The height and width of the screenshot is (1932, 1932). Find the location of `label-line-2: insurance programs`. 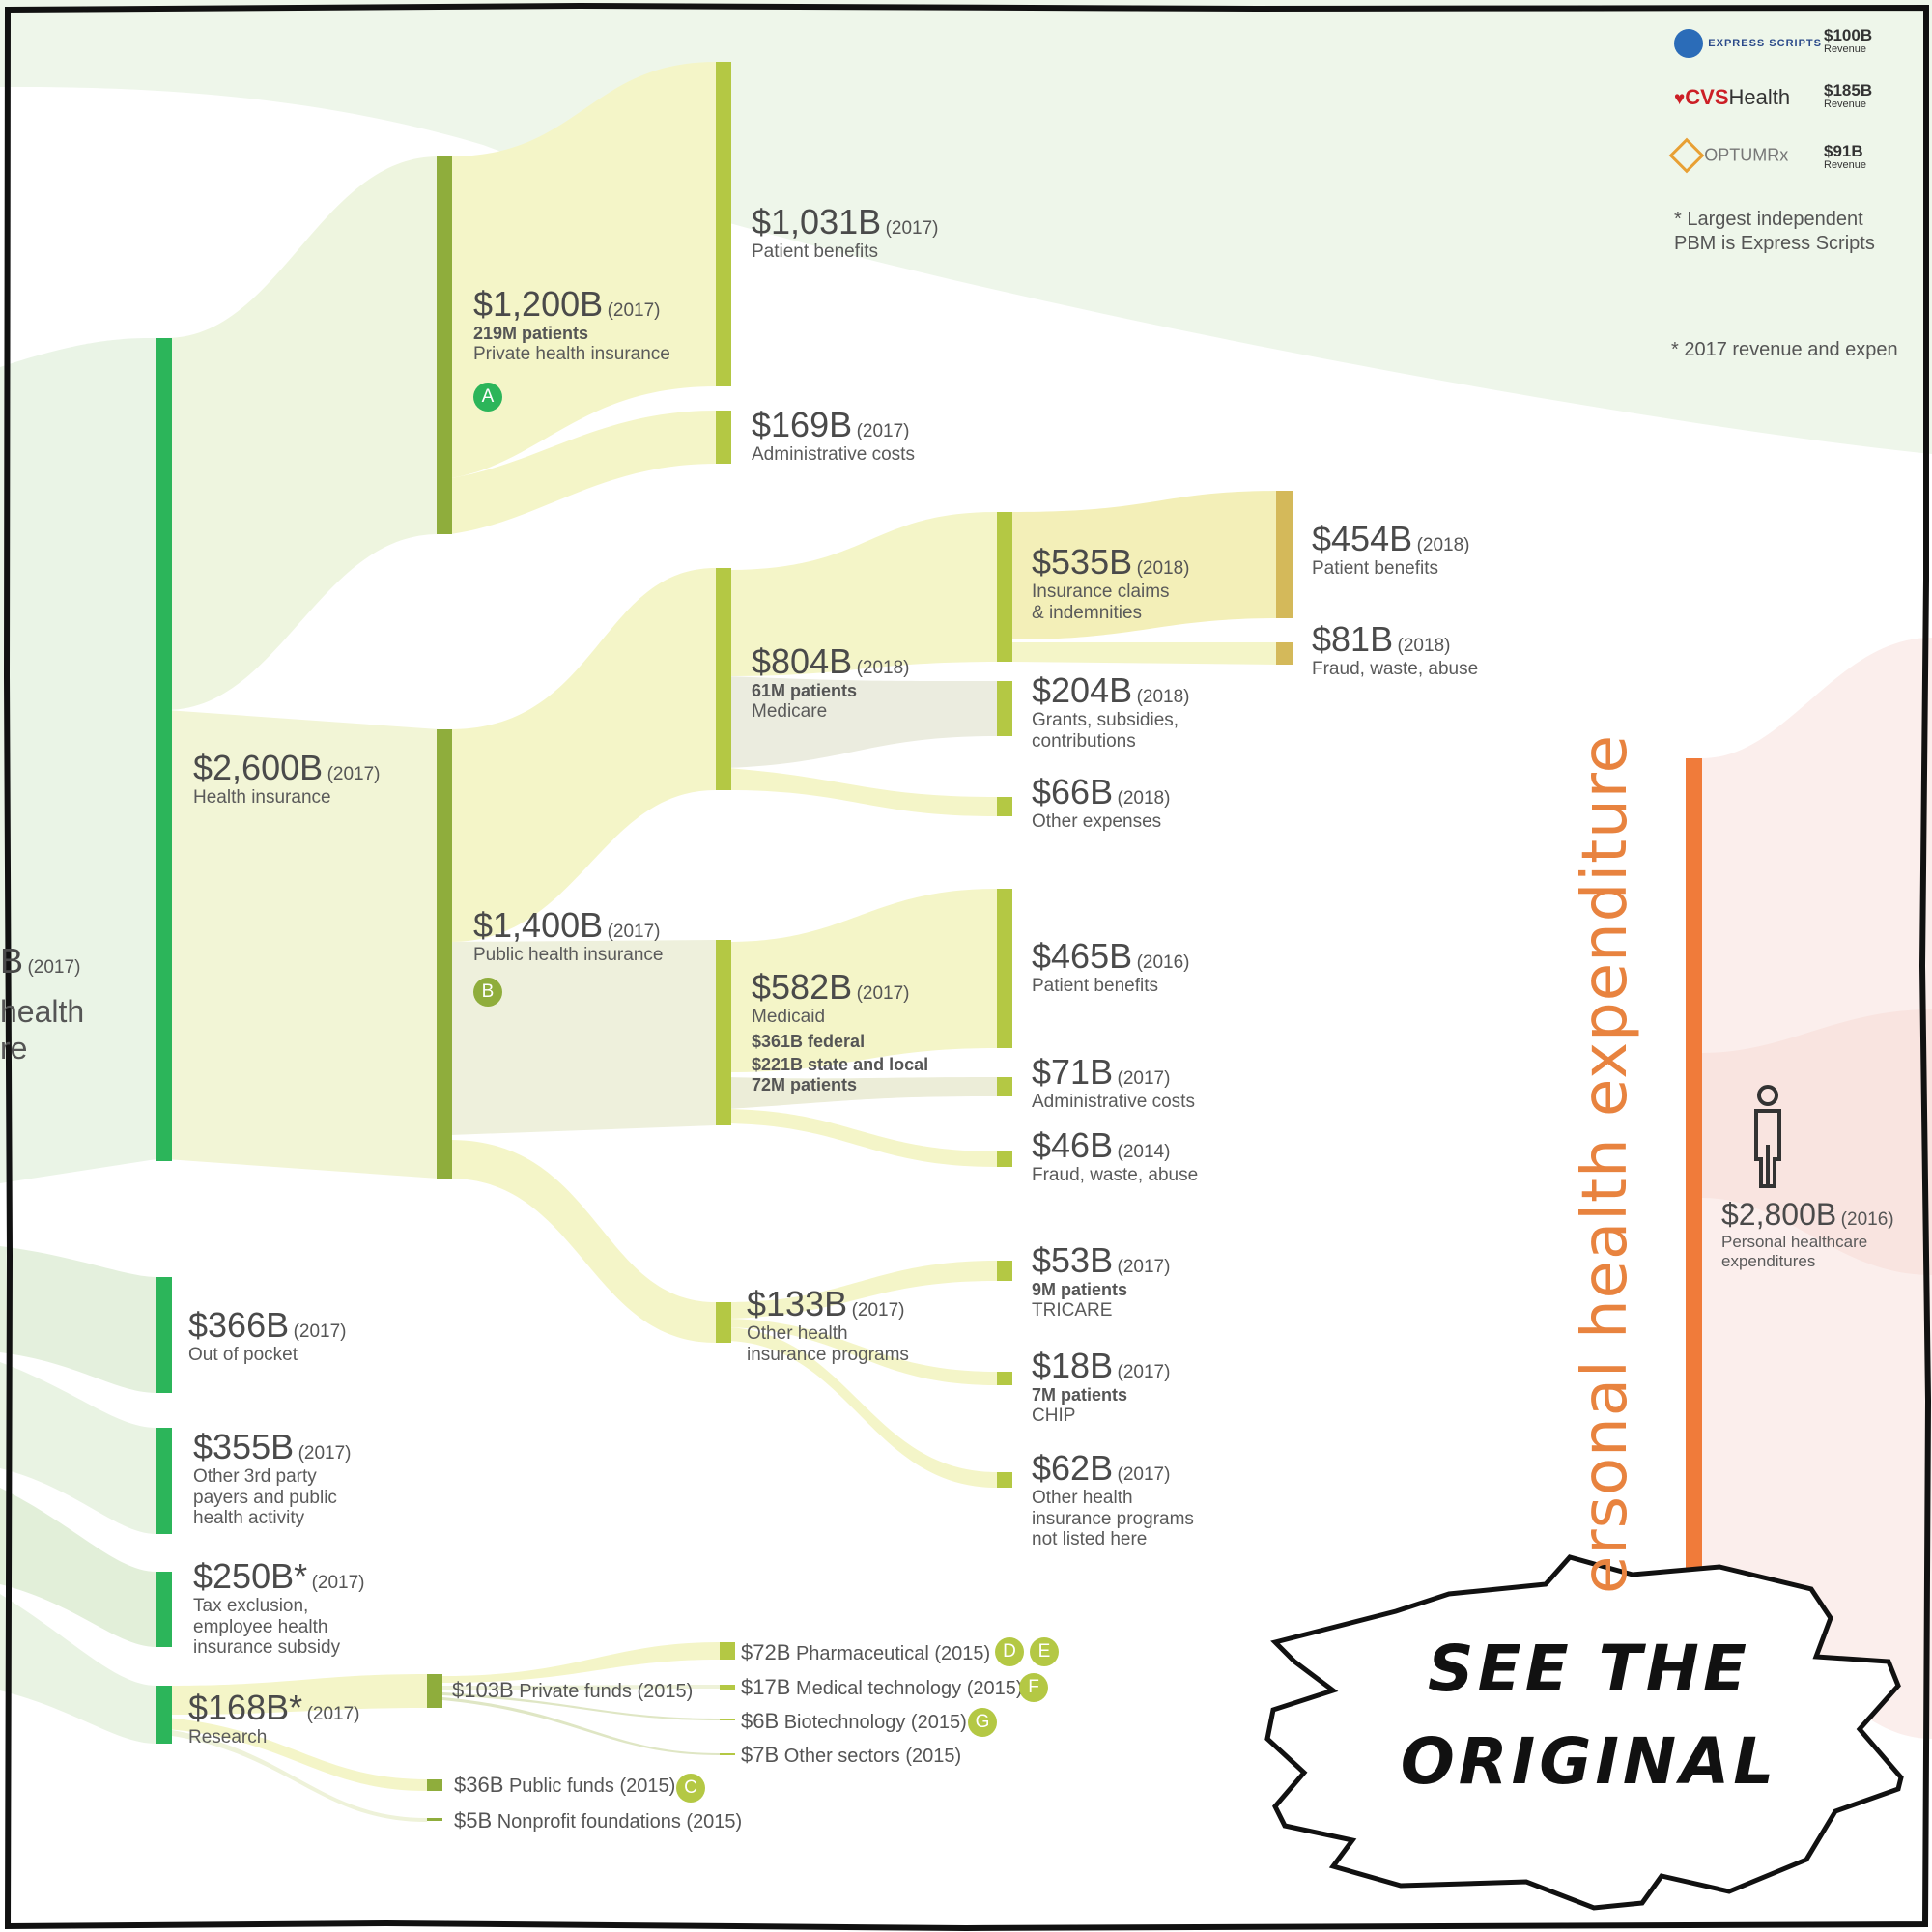

label-line-2: insurance programs is located at coordinates (1113, 1518).